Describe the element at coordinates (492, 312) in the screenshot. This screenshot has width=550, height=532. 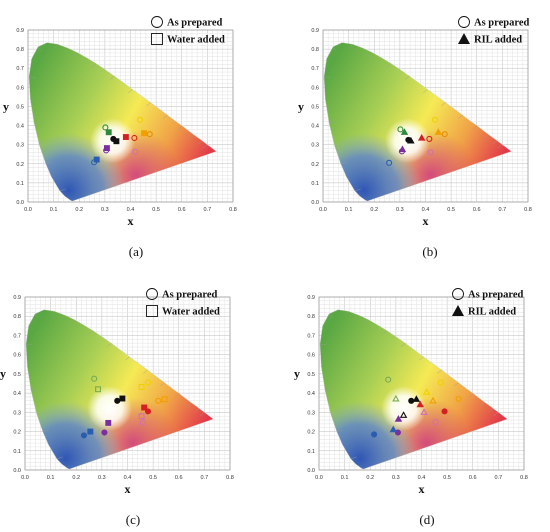
I see `legend-label: RIL added` at that location.